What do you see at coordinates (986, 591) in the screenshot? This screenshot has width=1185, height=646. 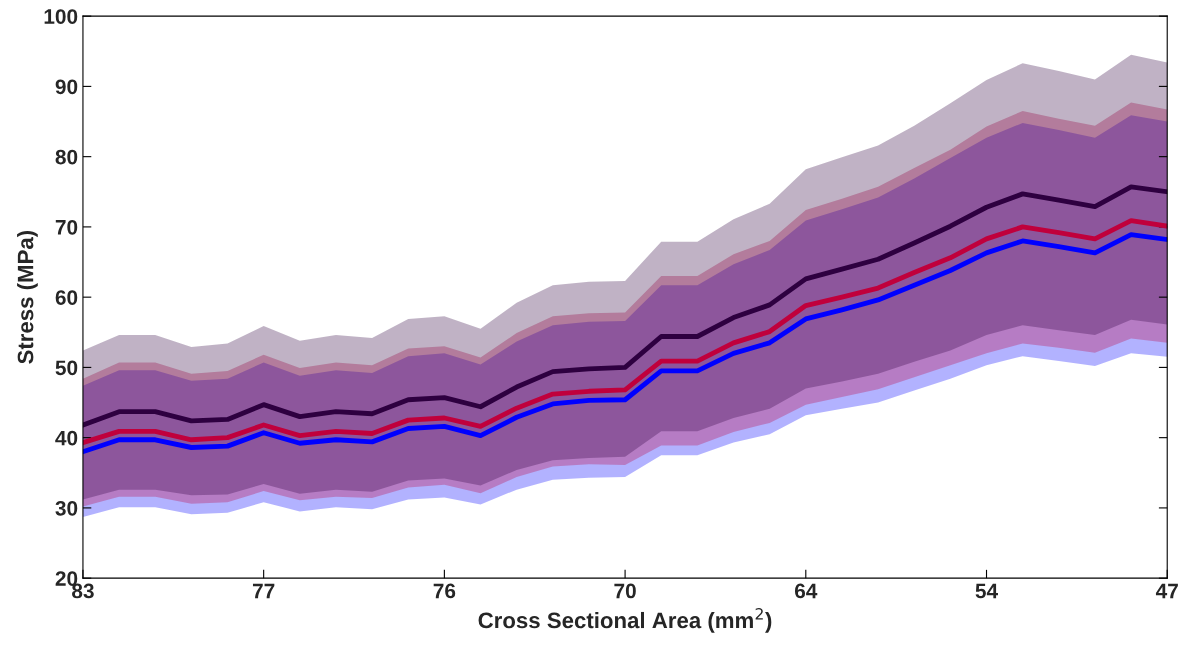 I see `x-tick-label: 54` at bounding box center [986, 591].